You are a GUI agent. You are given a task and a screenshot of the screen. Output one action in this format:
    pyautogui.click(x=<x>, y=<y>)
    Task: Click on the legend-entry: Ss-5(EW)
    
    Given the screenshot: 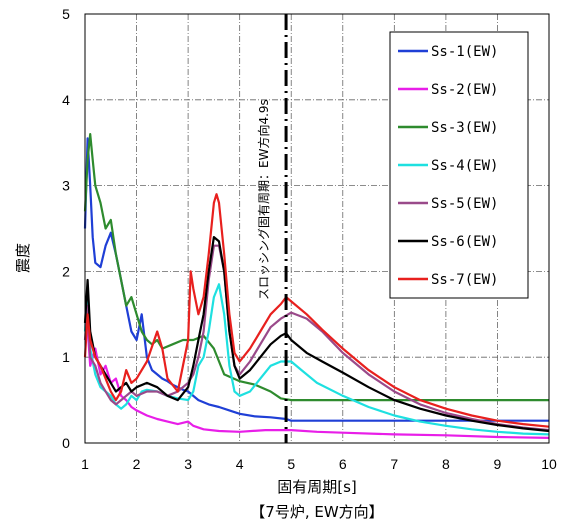 What is the action you would take?
    pyautogui.click(x=464, y=204)
    